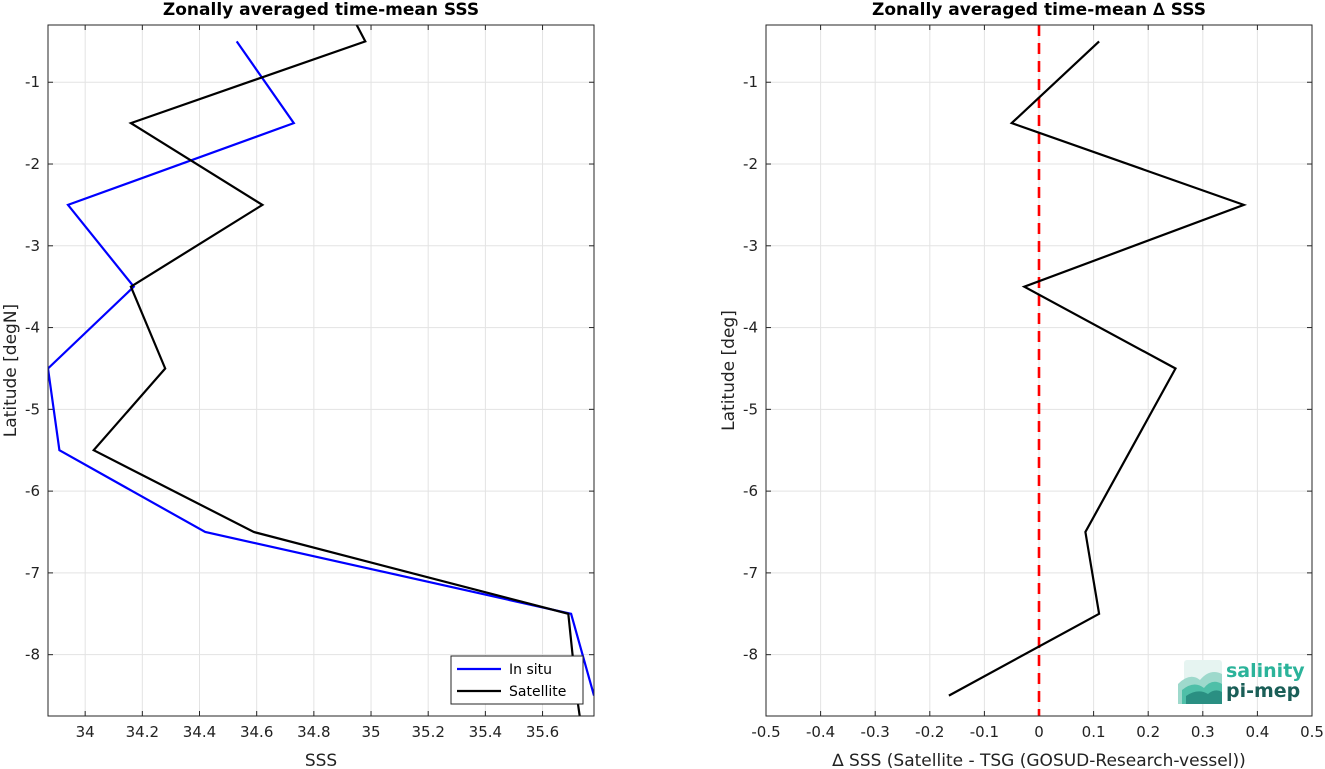 This screenshot has height=769, width=1325. I want to click on x-tick-label: 0.5, so click(1312, 732).